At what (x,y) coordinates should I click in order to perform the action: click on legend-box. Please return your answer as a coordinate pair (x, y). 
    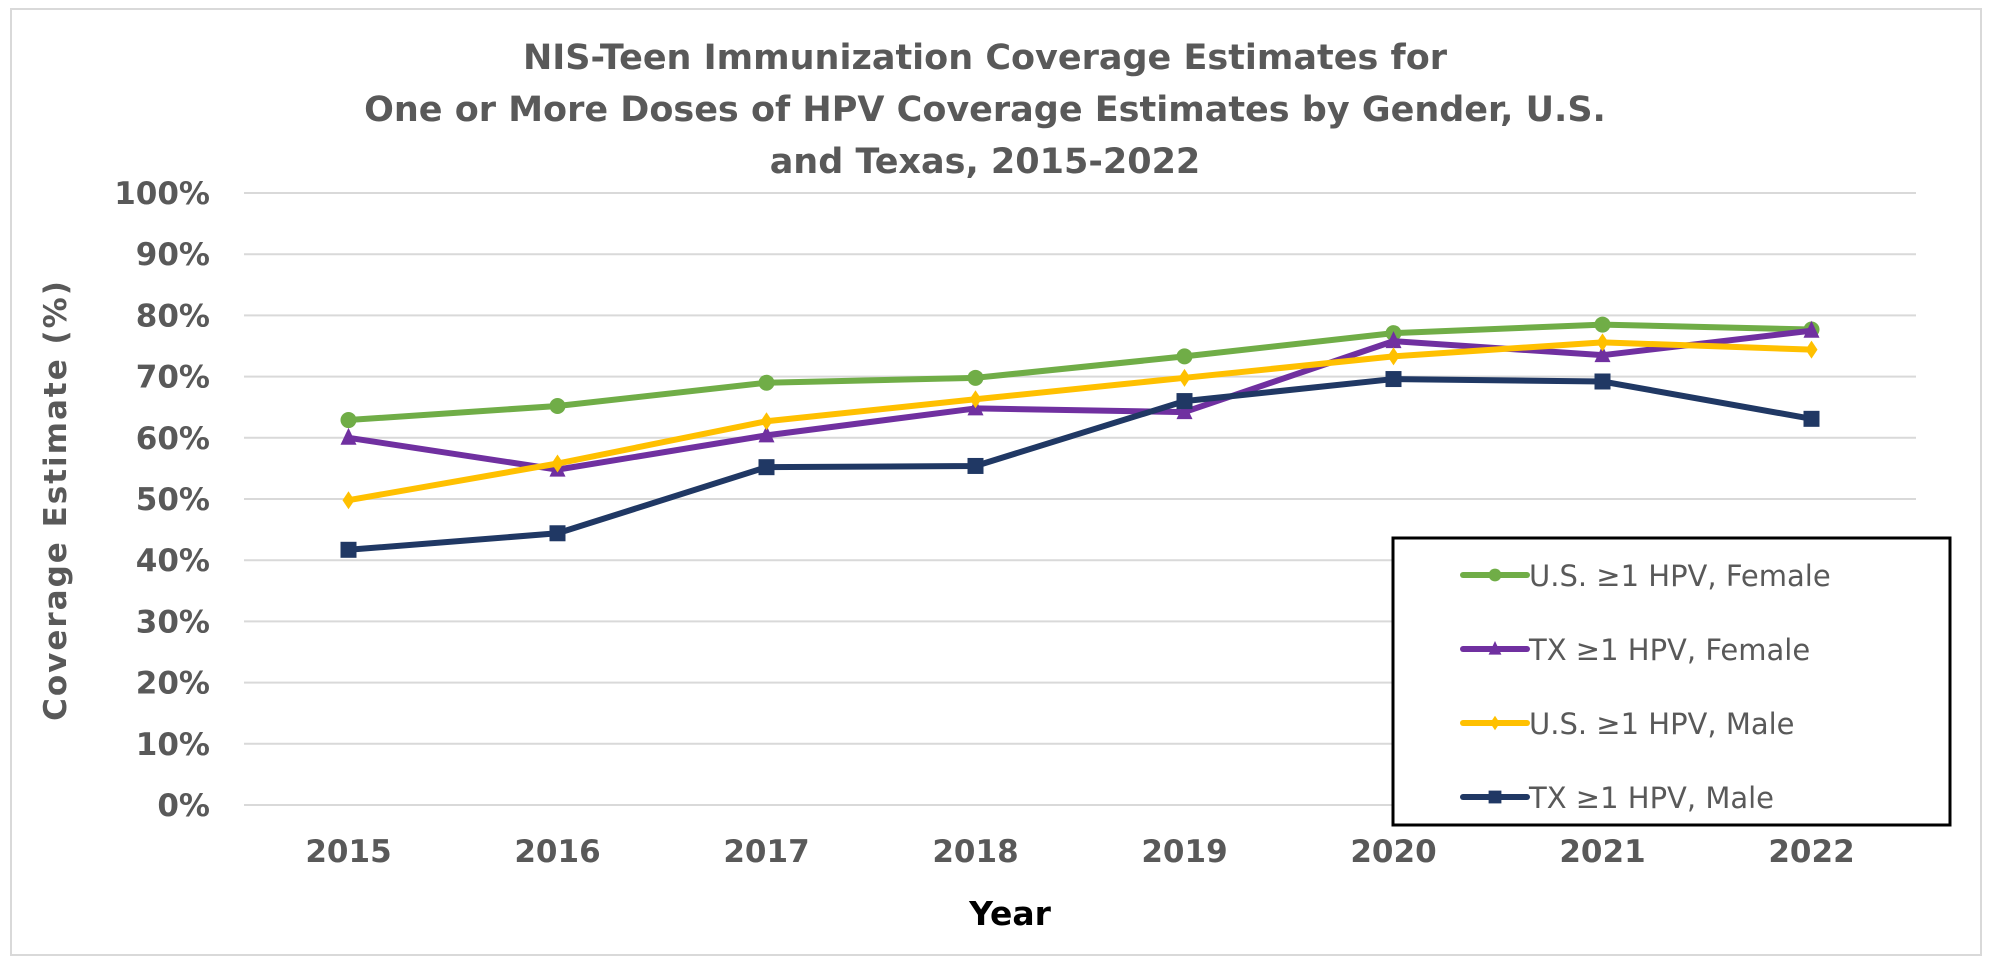
    Looking at the image, I should click on (1671, 681).